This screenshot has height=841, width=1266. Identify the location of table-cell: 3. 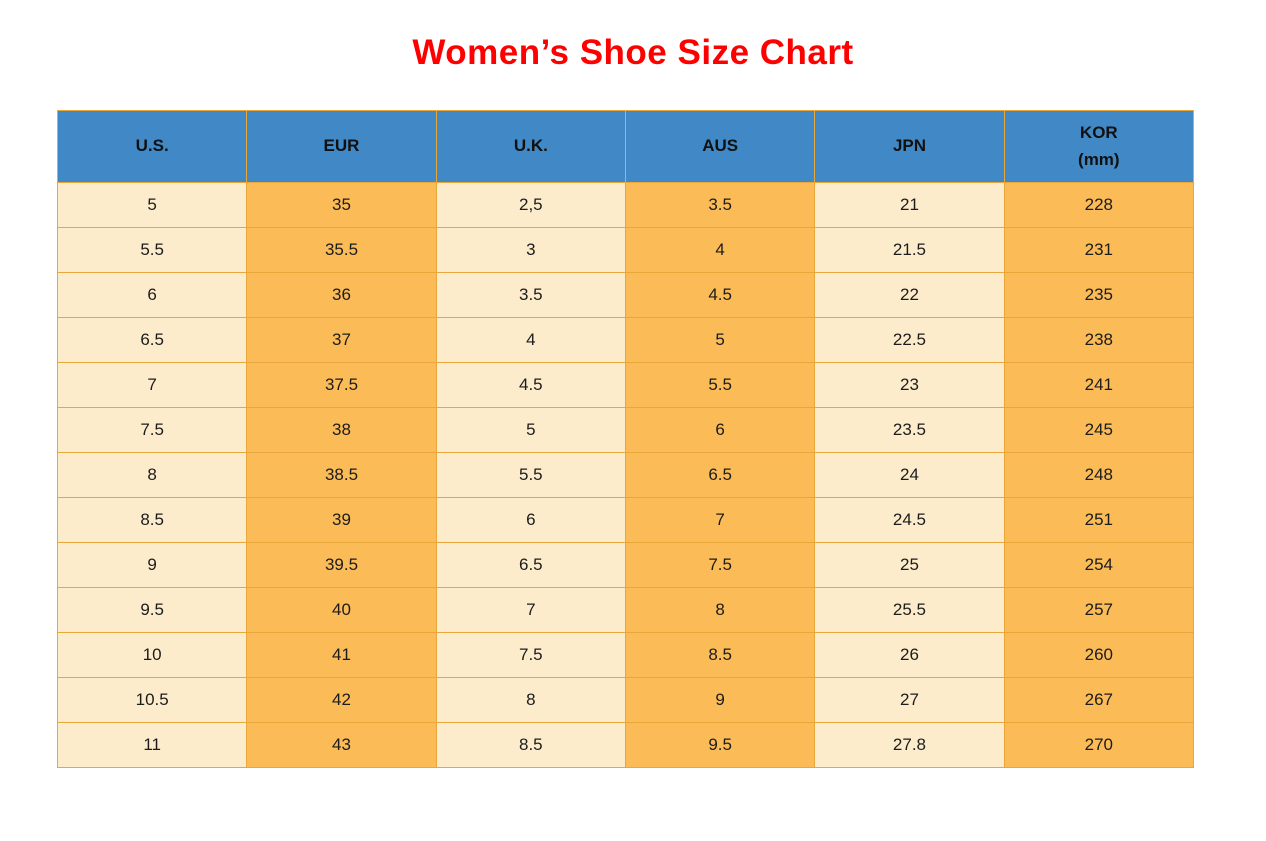
(530, 250).